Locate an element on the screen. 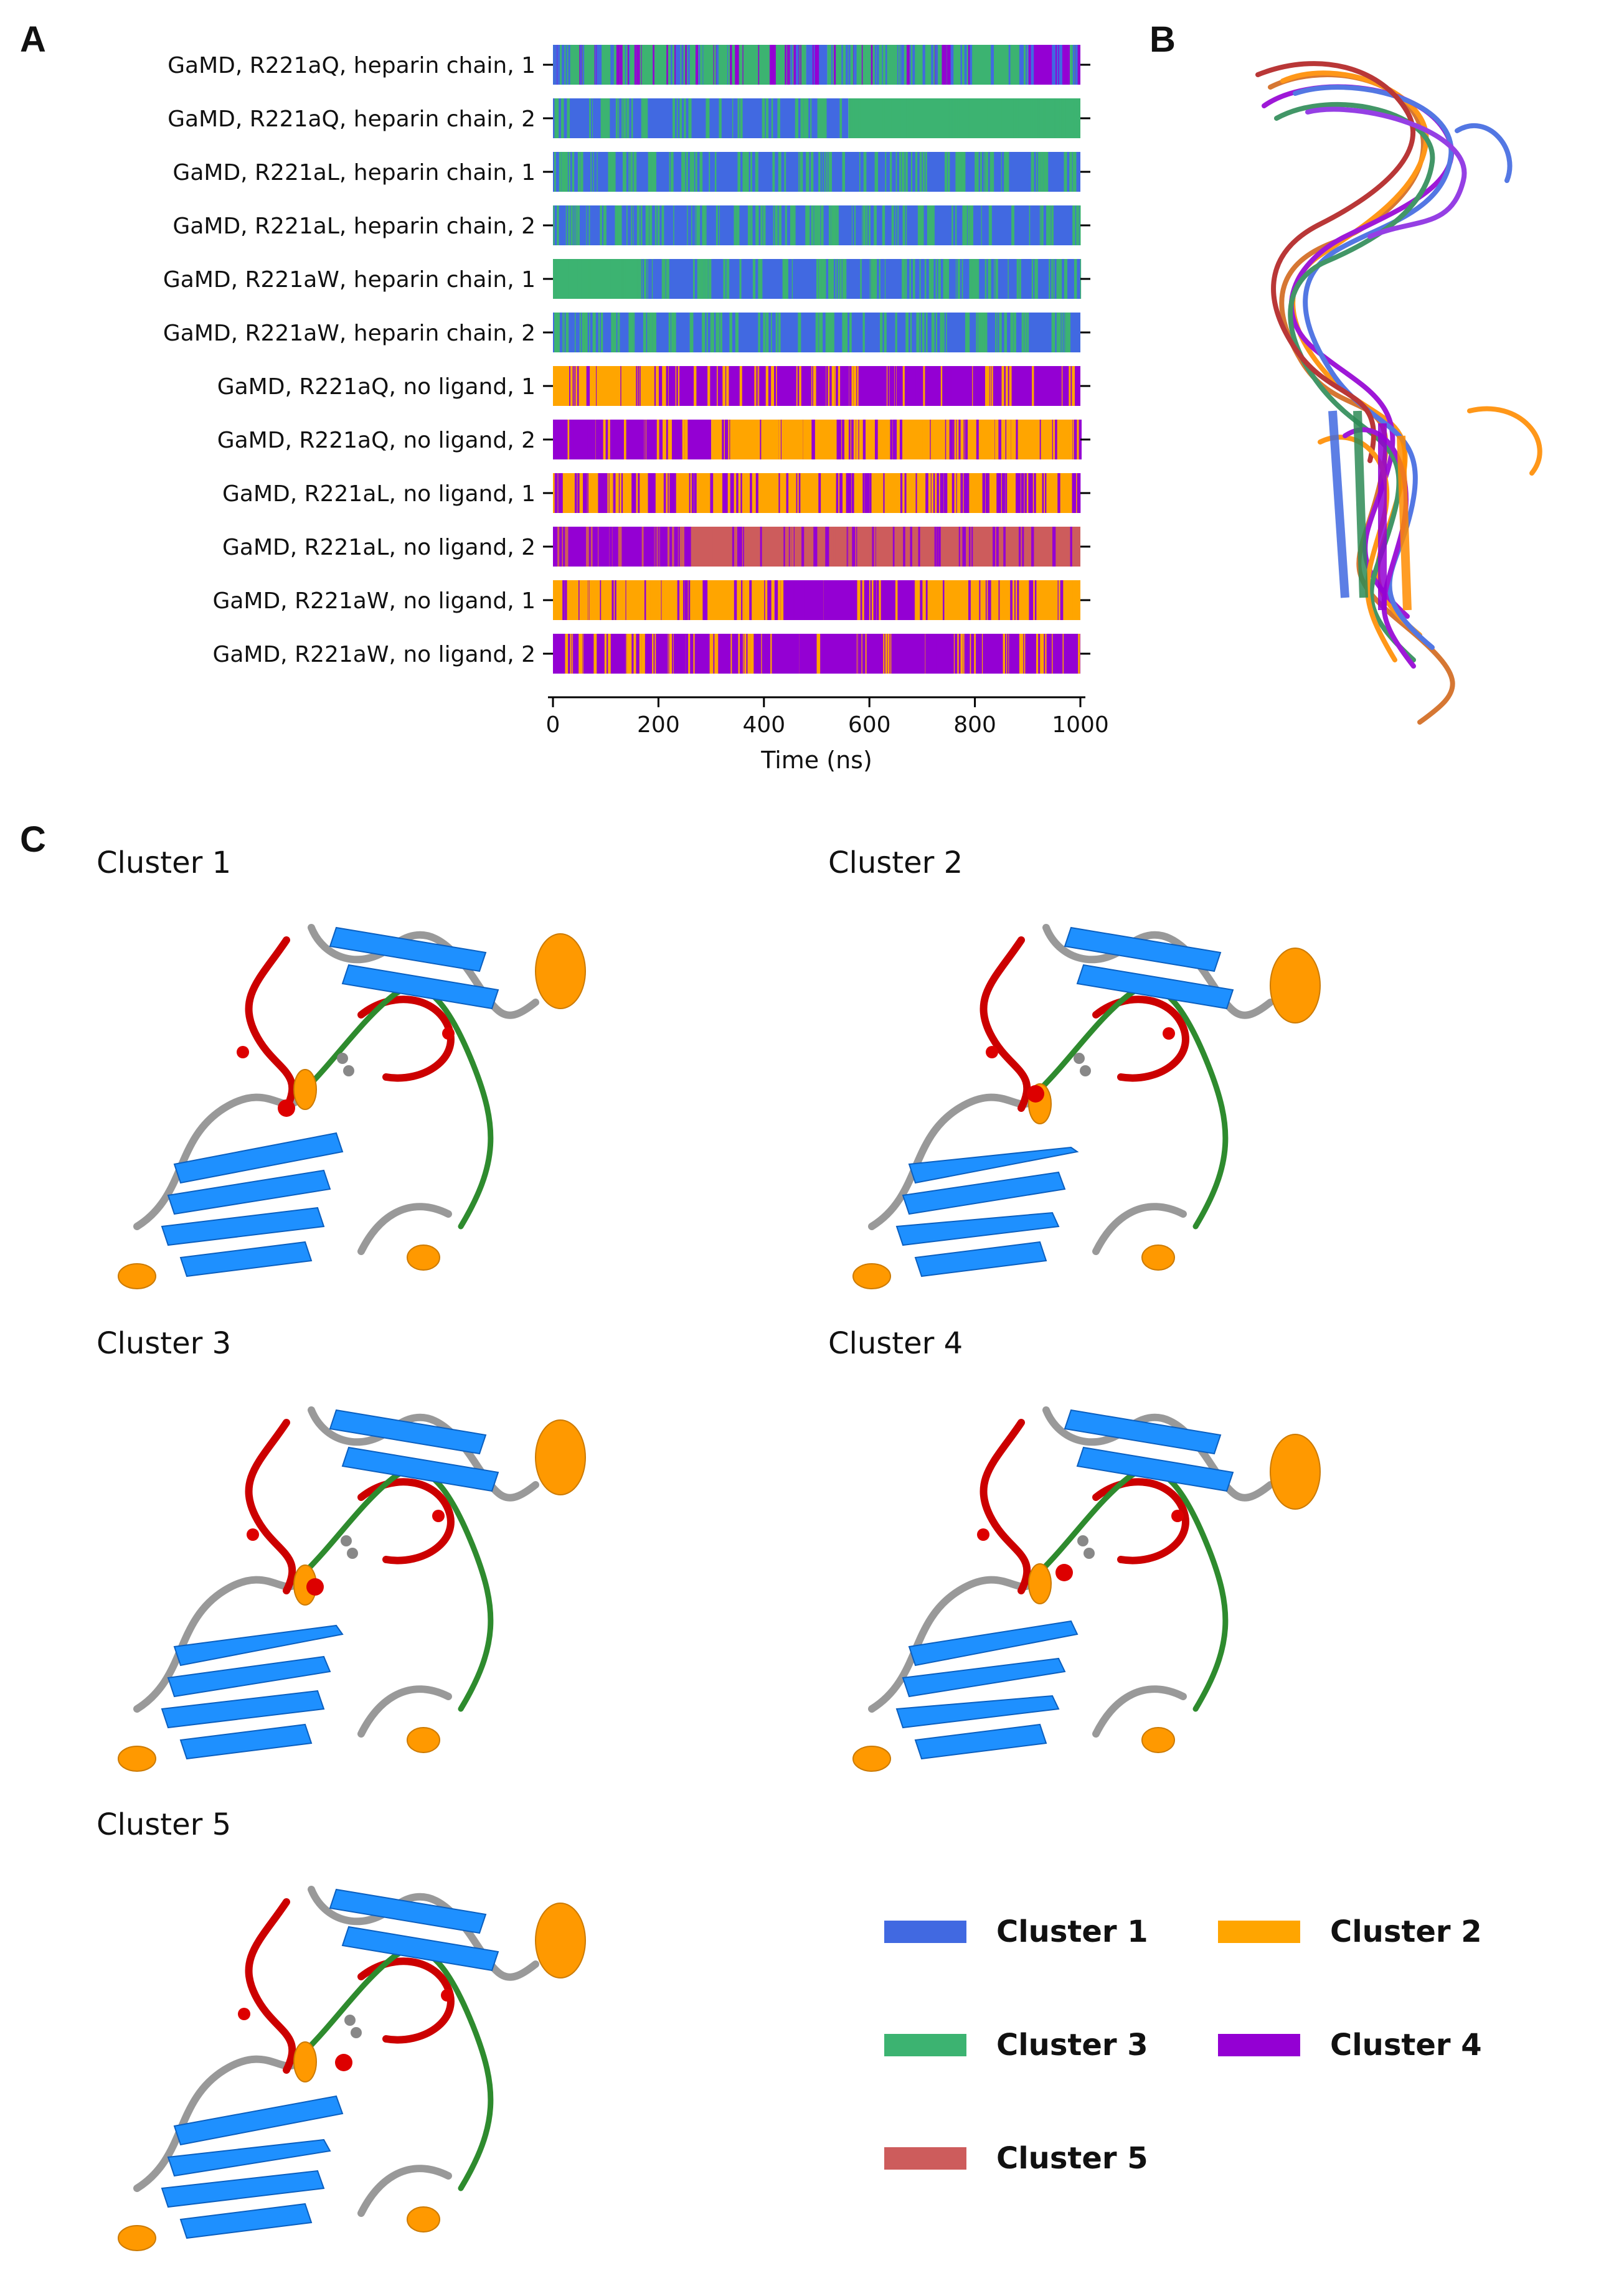 The image size is (1624, 2296). row-label: GaMD, R221aW, heparin chain, 2 is located at coordinates (349, 333).